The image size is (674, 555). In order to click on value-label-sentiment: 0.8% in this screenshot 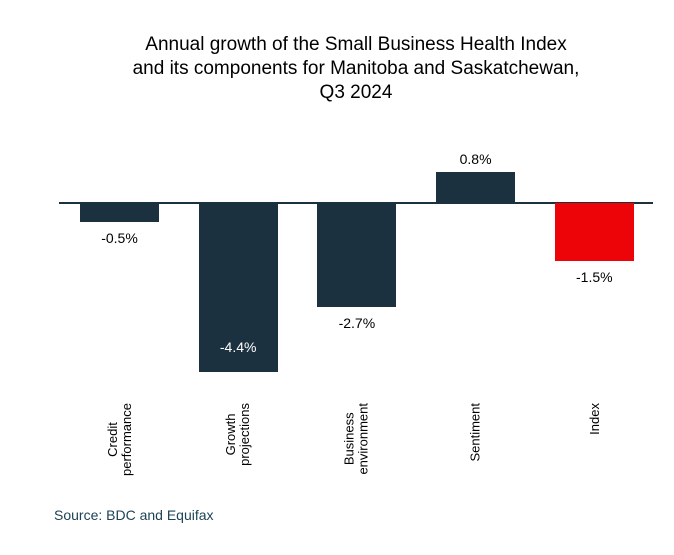, I will do `click(475, 159)`.